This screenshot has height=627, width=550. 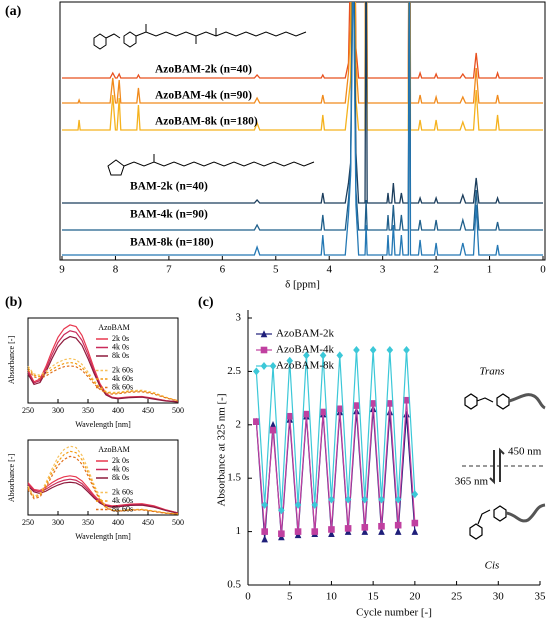 I want to click on legend-label: AzoBAM-8k, so click(x=305, y=366).